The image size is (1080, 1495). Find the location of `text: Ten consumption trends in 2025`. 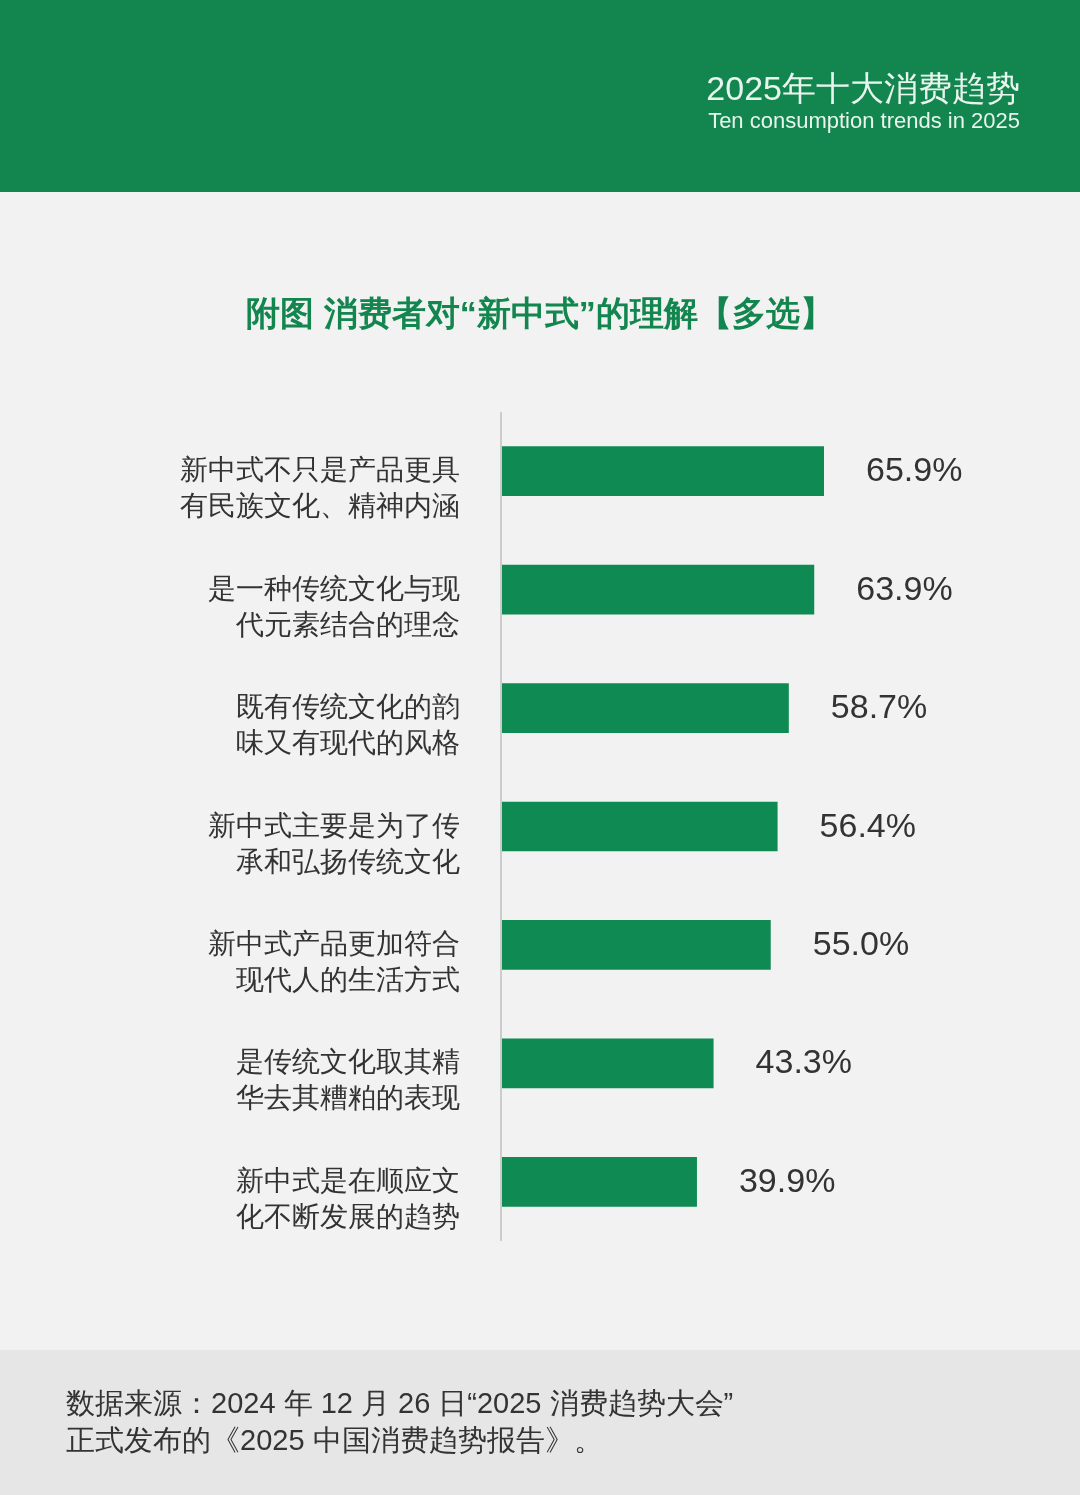

text: Ten consumption trends in 2025 is located at coordinates (864, 120).